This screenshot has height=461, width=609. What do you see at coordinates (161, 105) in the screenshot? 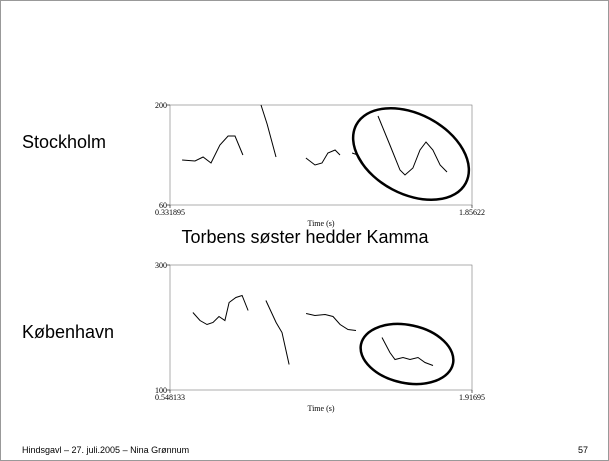
I see `y-tick-label: 200` at bounding box center [161, 105].